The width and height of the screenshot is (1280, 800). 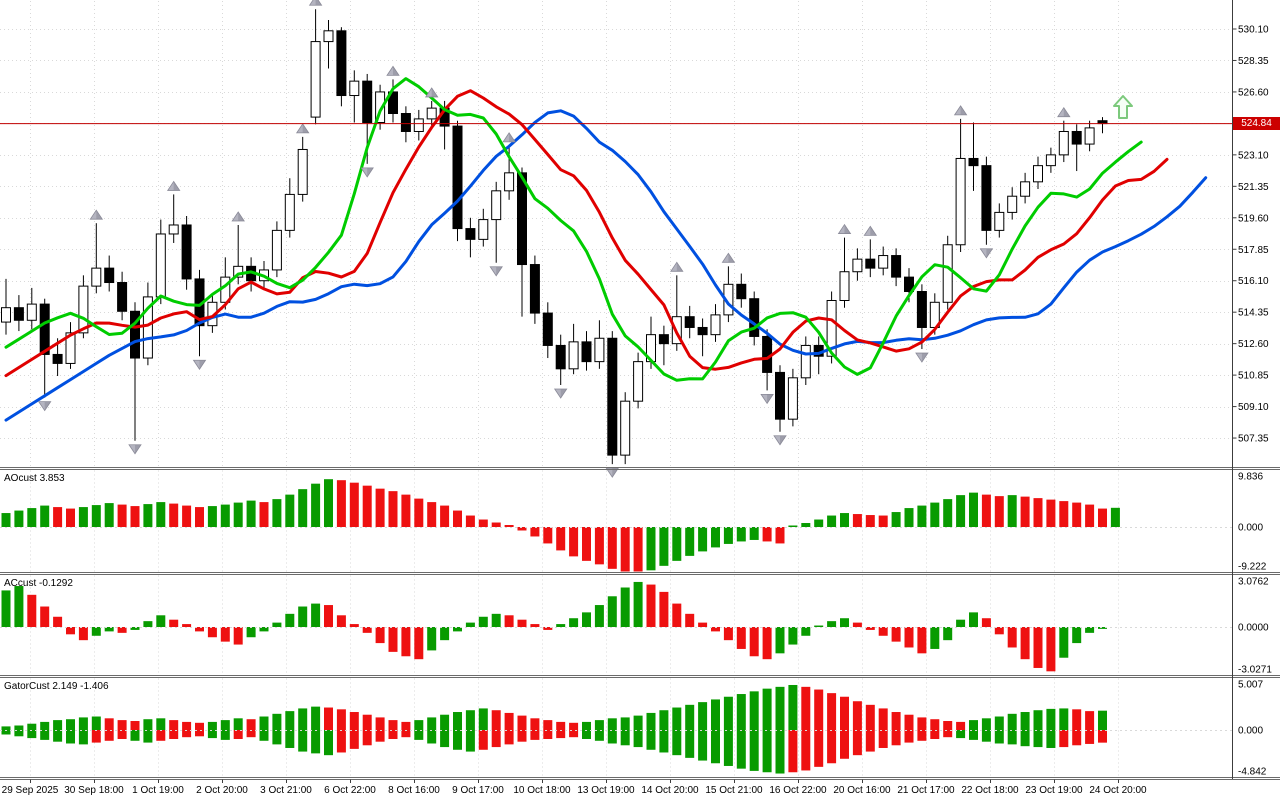 I want to click on svg-text: 0.0000, so click(x=1253, y=628).